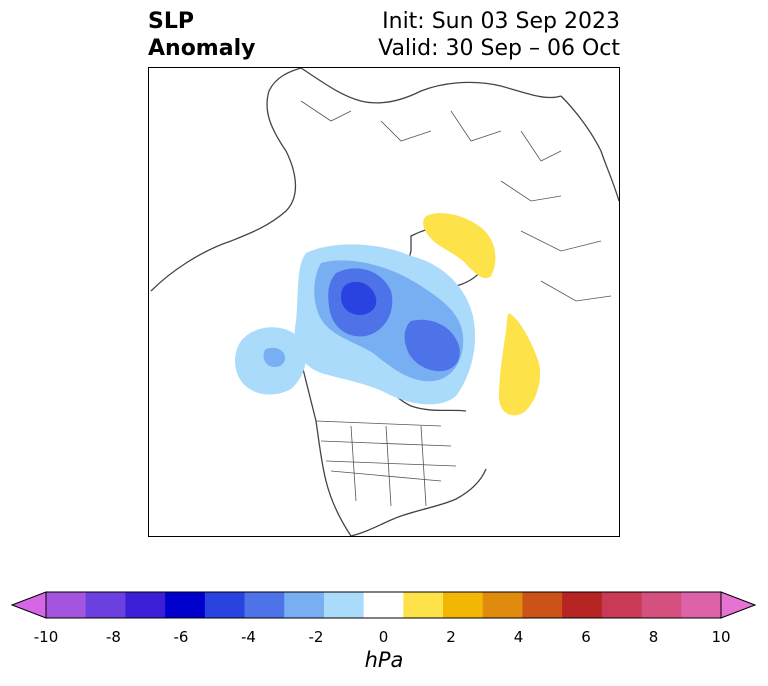 This screenshot has height=686, width=768. Describe the element at coordinates (518, 637) in the screenshot. I see `colorbar-tick-label: 4` at that location.